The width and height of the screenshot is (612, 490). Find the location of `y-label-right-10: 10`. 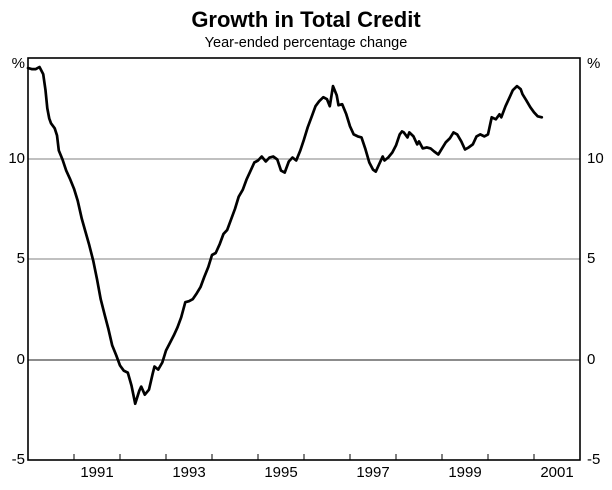

y-label-right-10: 10 is located at coordinates (595, 158).